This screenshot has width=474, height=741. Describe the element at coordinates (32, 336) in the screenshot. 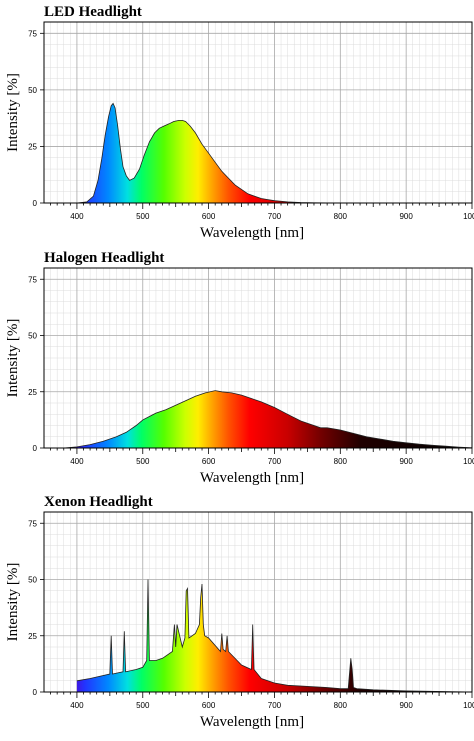

I see `halogen-y-tick-label: 50` at that location.